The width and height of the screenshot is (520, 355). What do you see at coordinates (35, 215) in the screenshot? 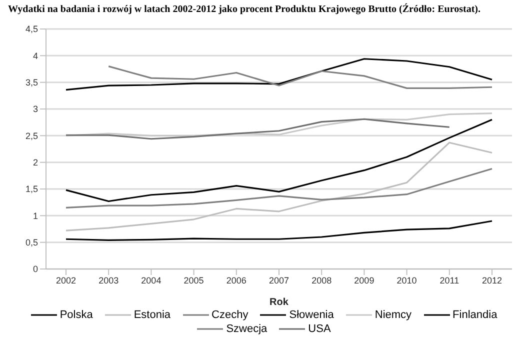
I see `y-tick-label: 1` at bounding box center [35, 215].